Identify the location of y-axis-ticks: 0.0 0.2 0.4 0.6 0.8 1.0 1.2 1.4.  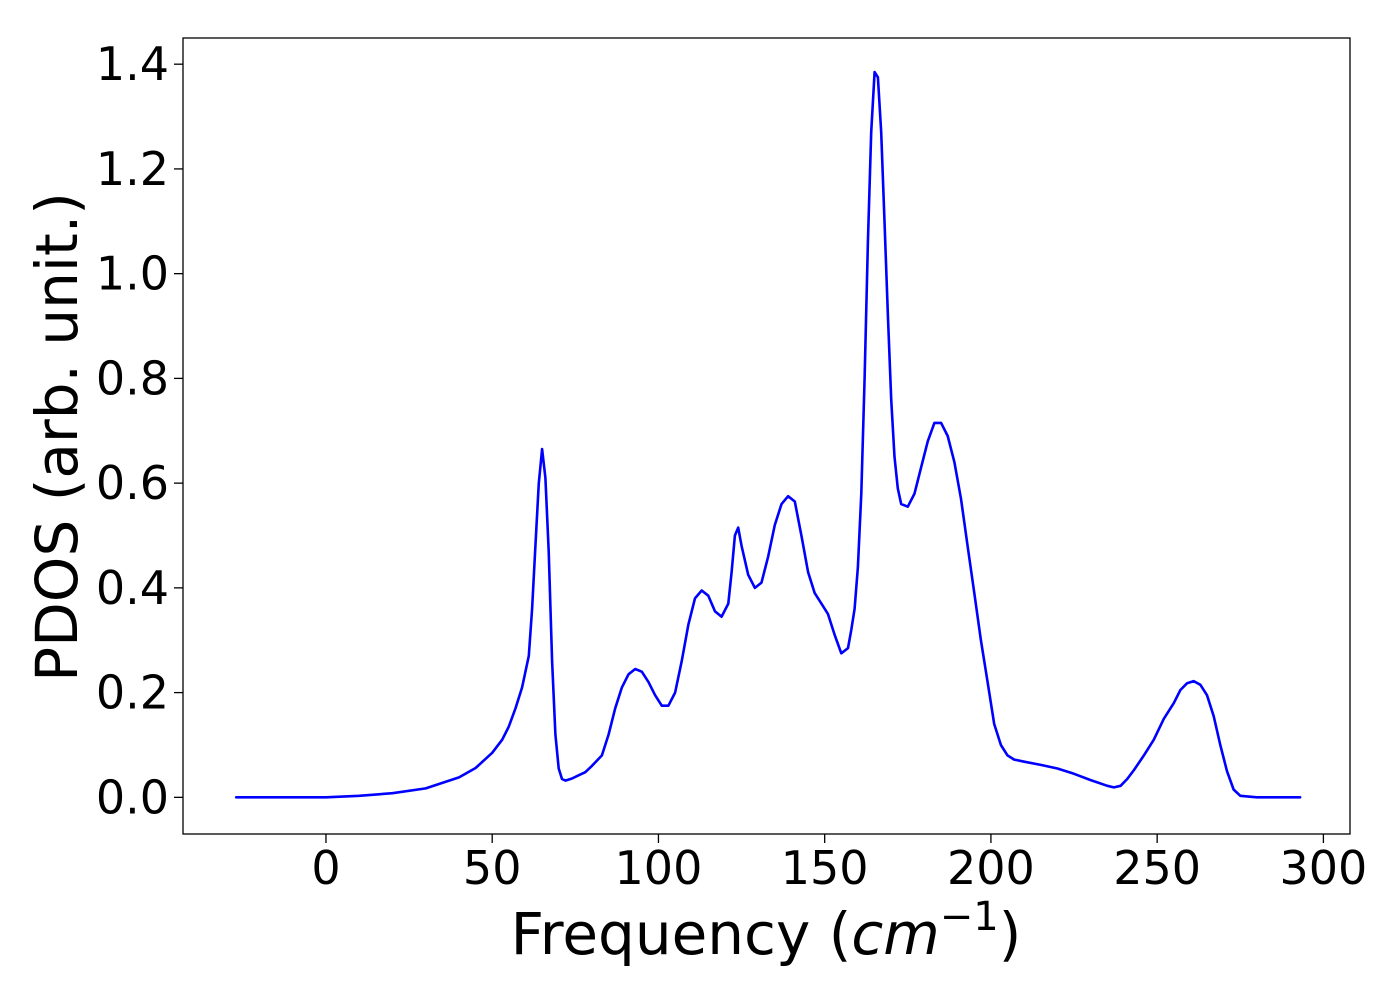
(139, 430).